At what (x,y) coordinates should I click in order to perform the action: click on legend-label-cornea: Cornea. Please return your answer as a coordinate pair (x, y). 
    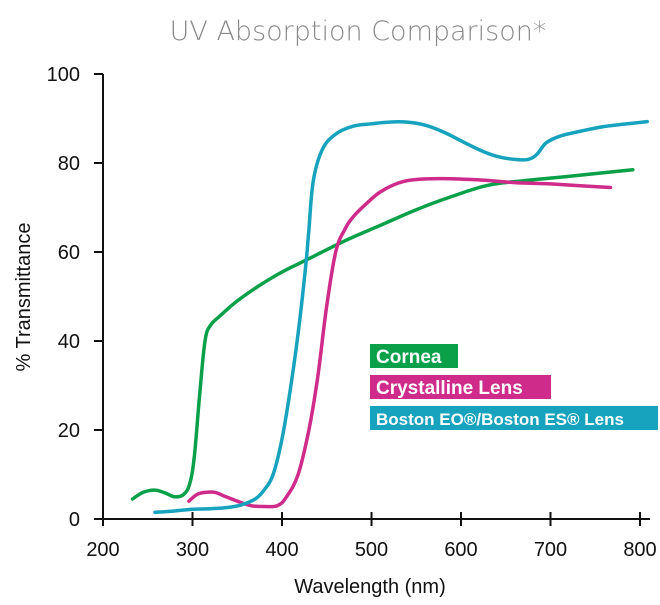
    Looking at the image, I should click on (409, 357).